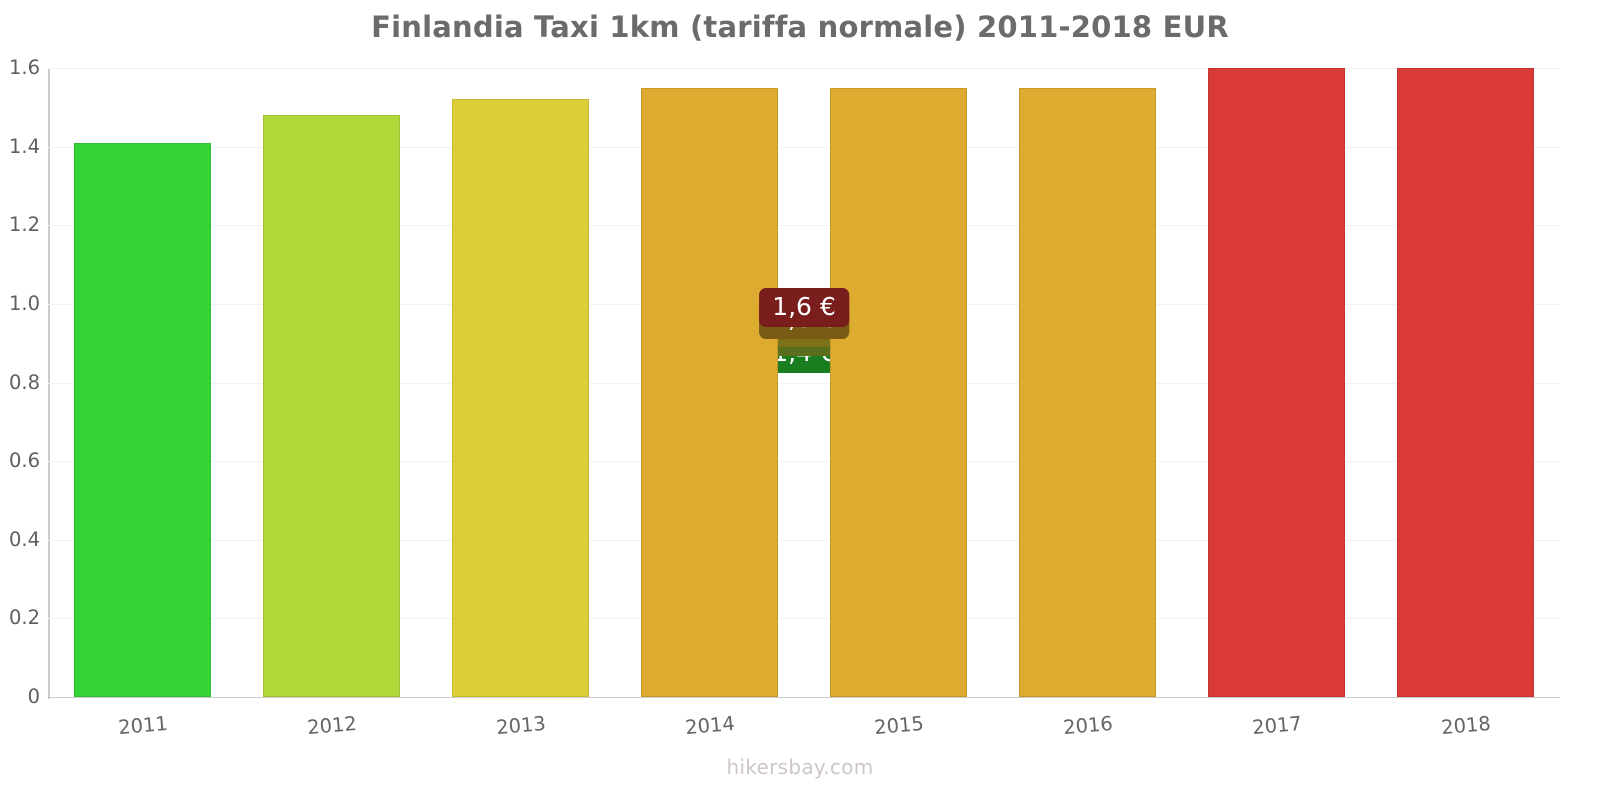  Describe the element at coordinates (520, 725) in the screenshot. I see `x-tick-label: 2013` at that location.